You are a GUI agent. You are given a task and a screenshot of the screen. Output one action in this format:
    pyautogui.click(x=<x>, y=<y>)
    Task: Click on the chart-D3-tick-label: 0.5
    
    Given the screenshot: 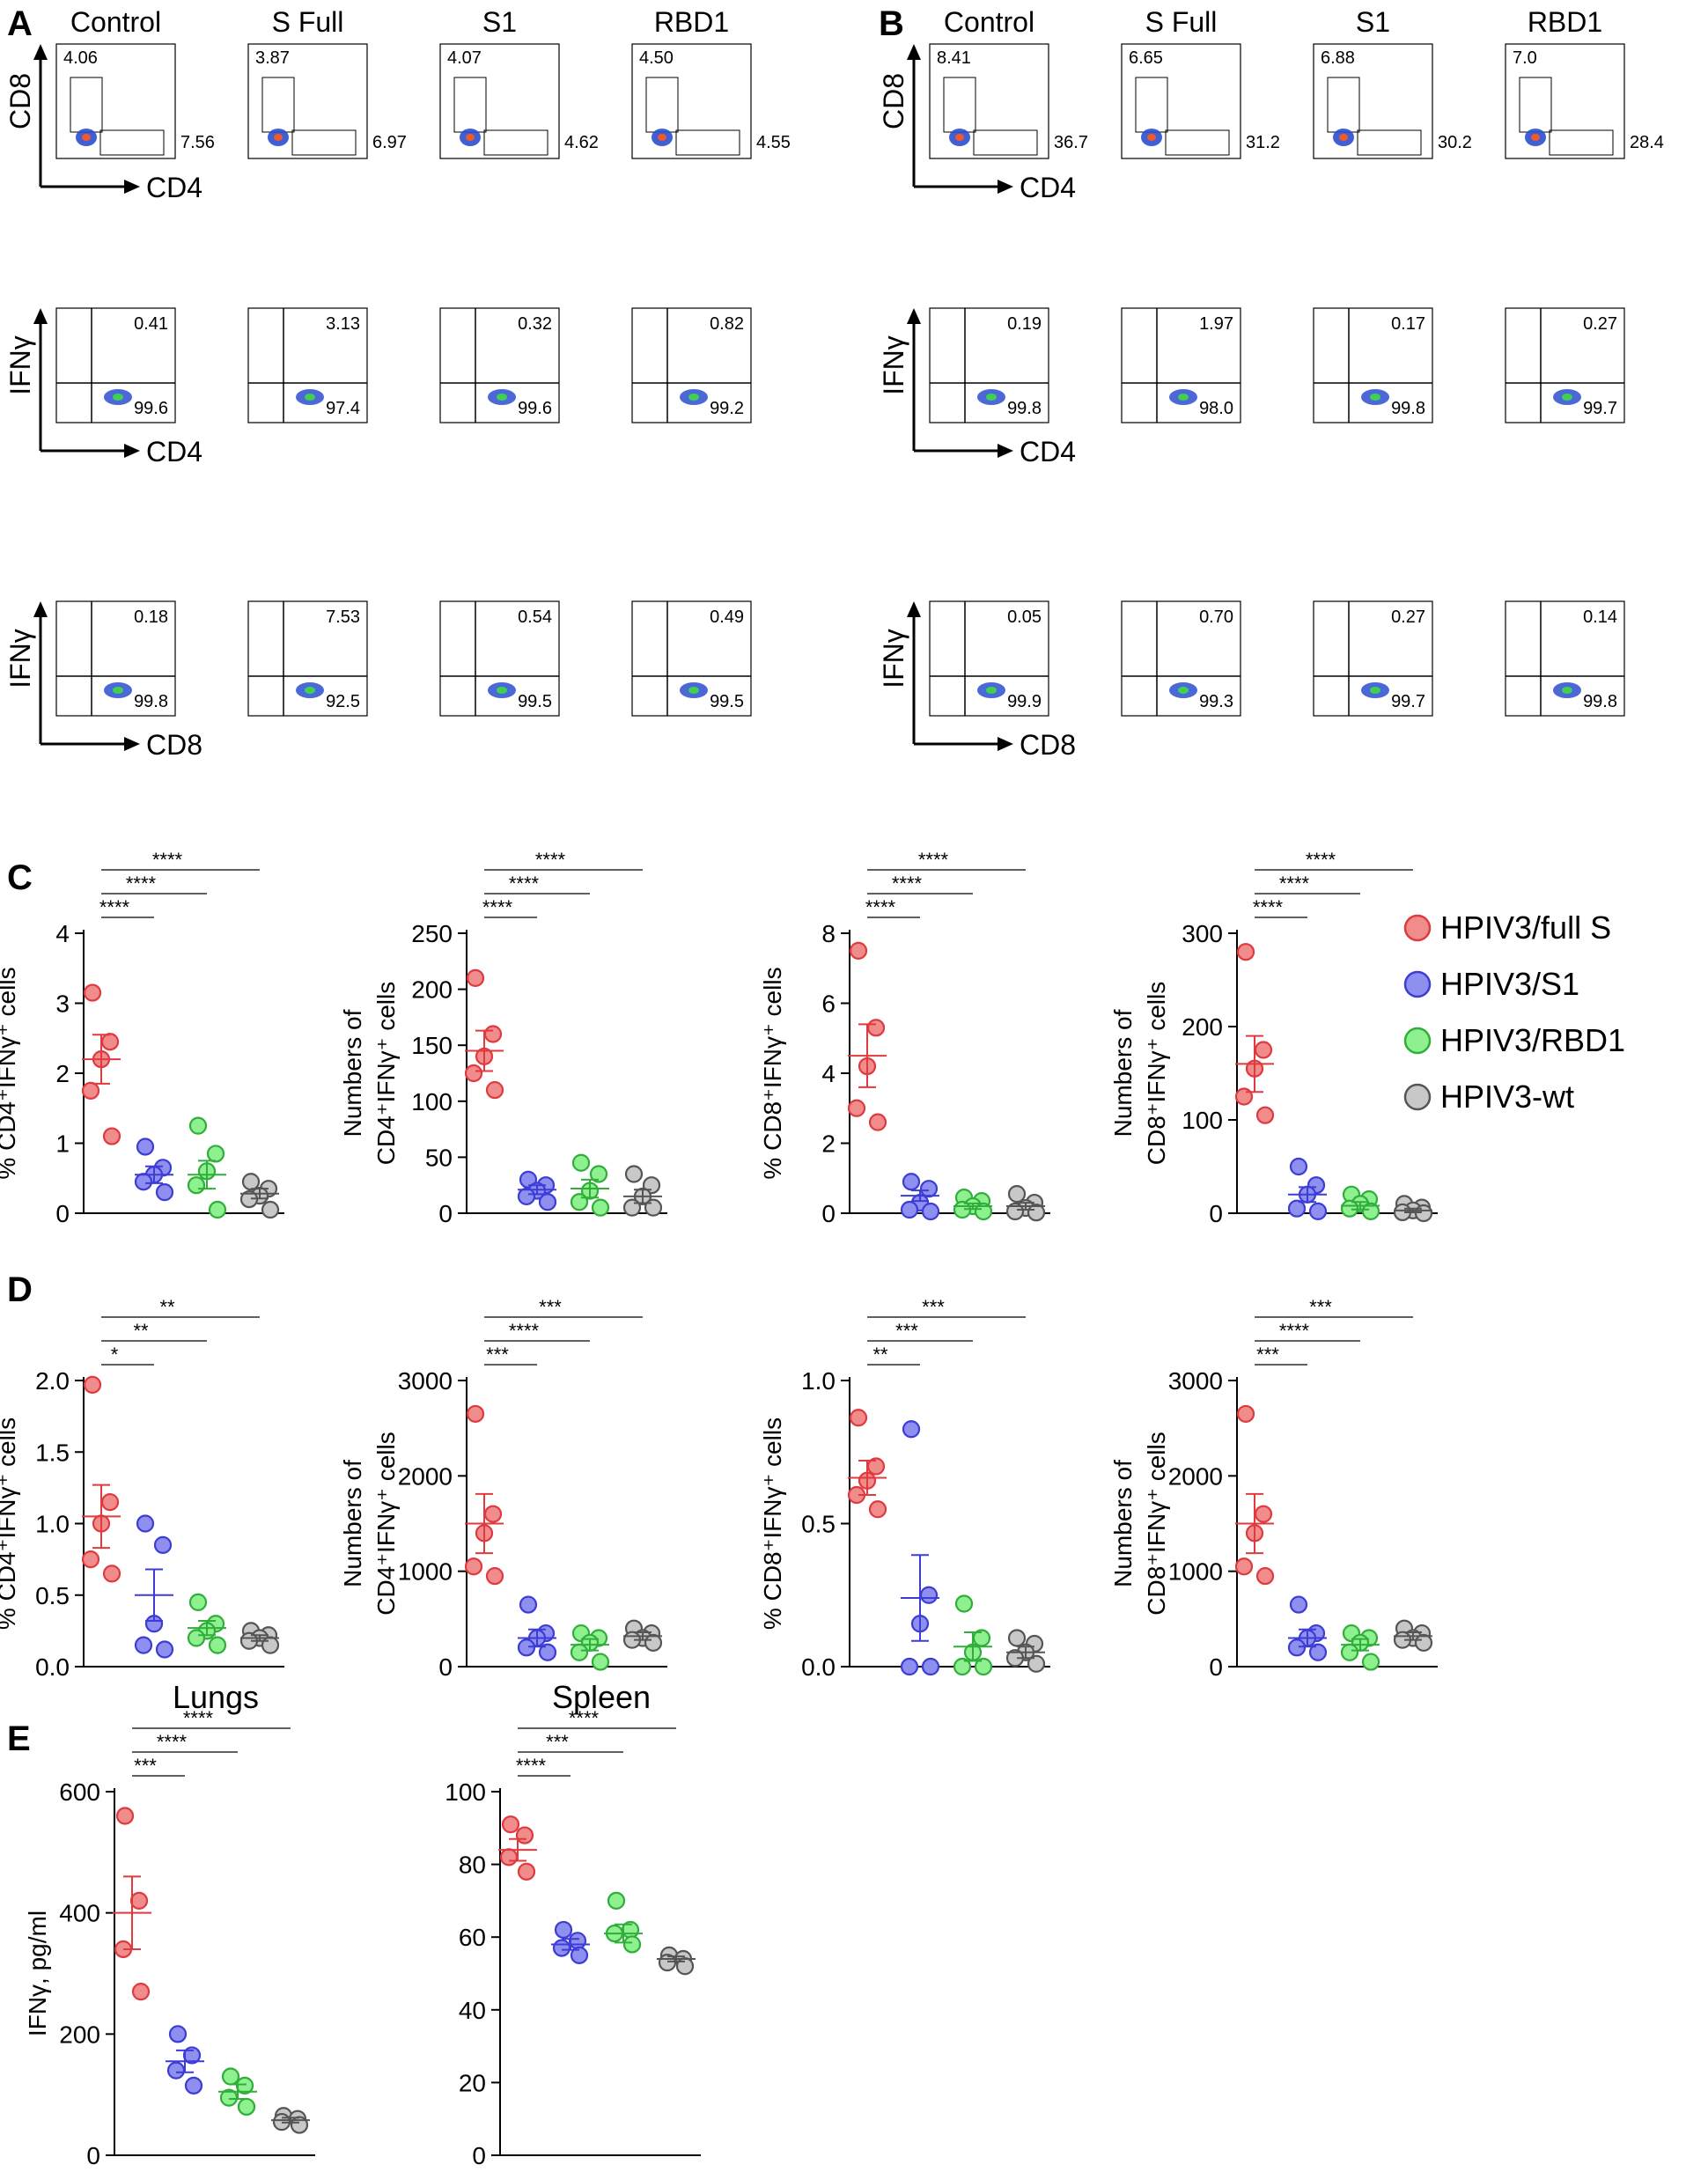 What is the action you would take?
    pyautogui.click(x=818, y=1525)
    